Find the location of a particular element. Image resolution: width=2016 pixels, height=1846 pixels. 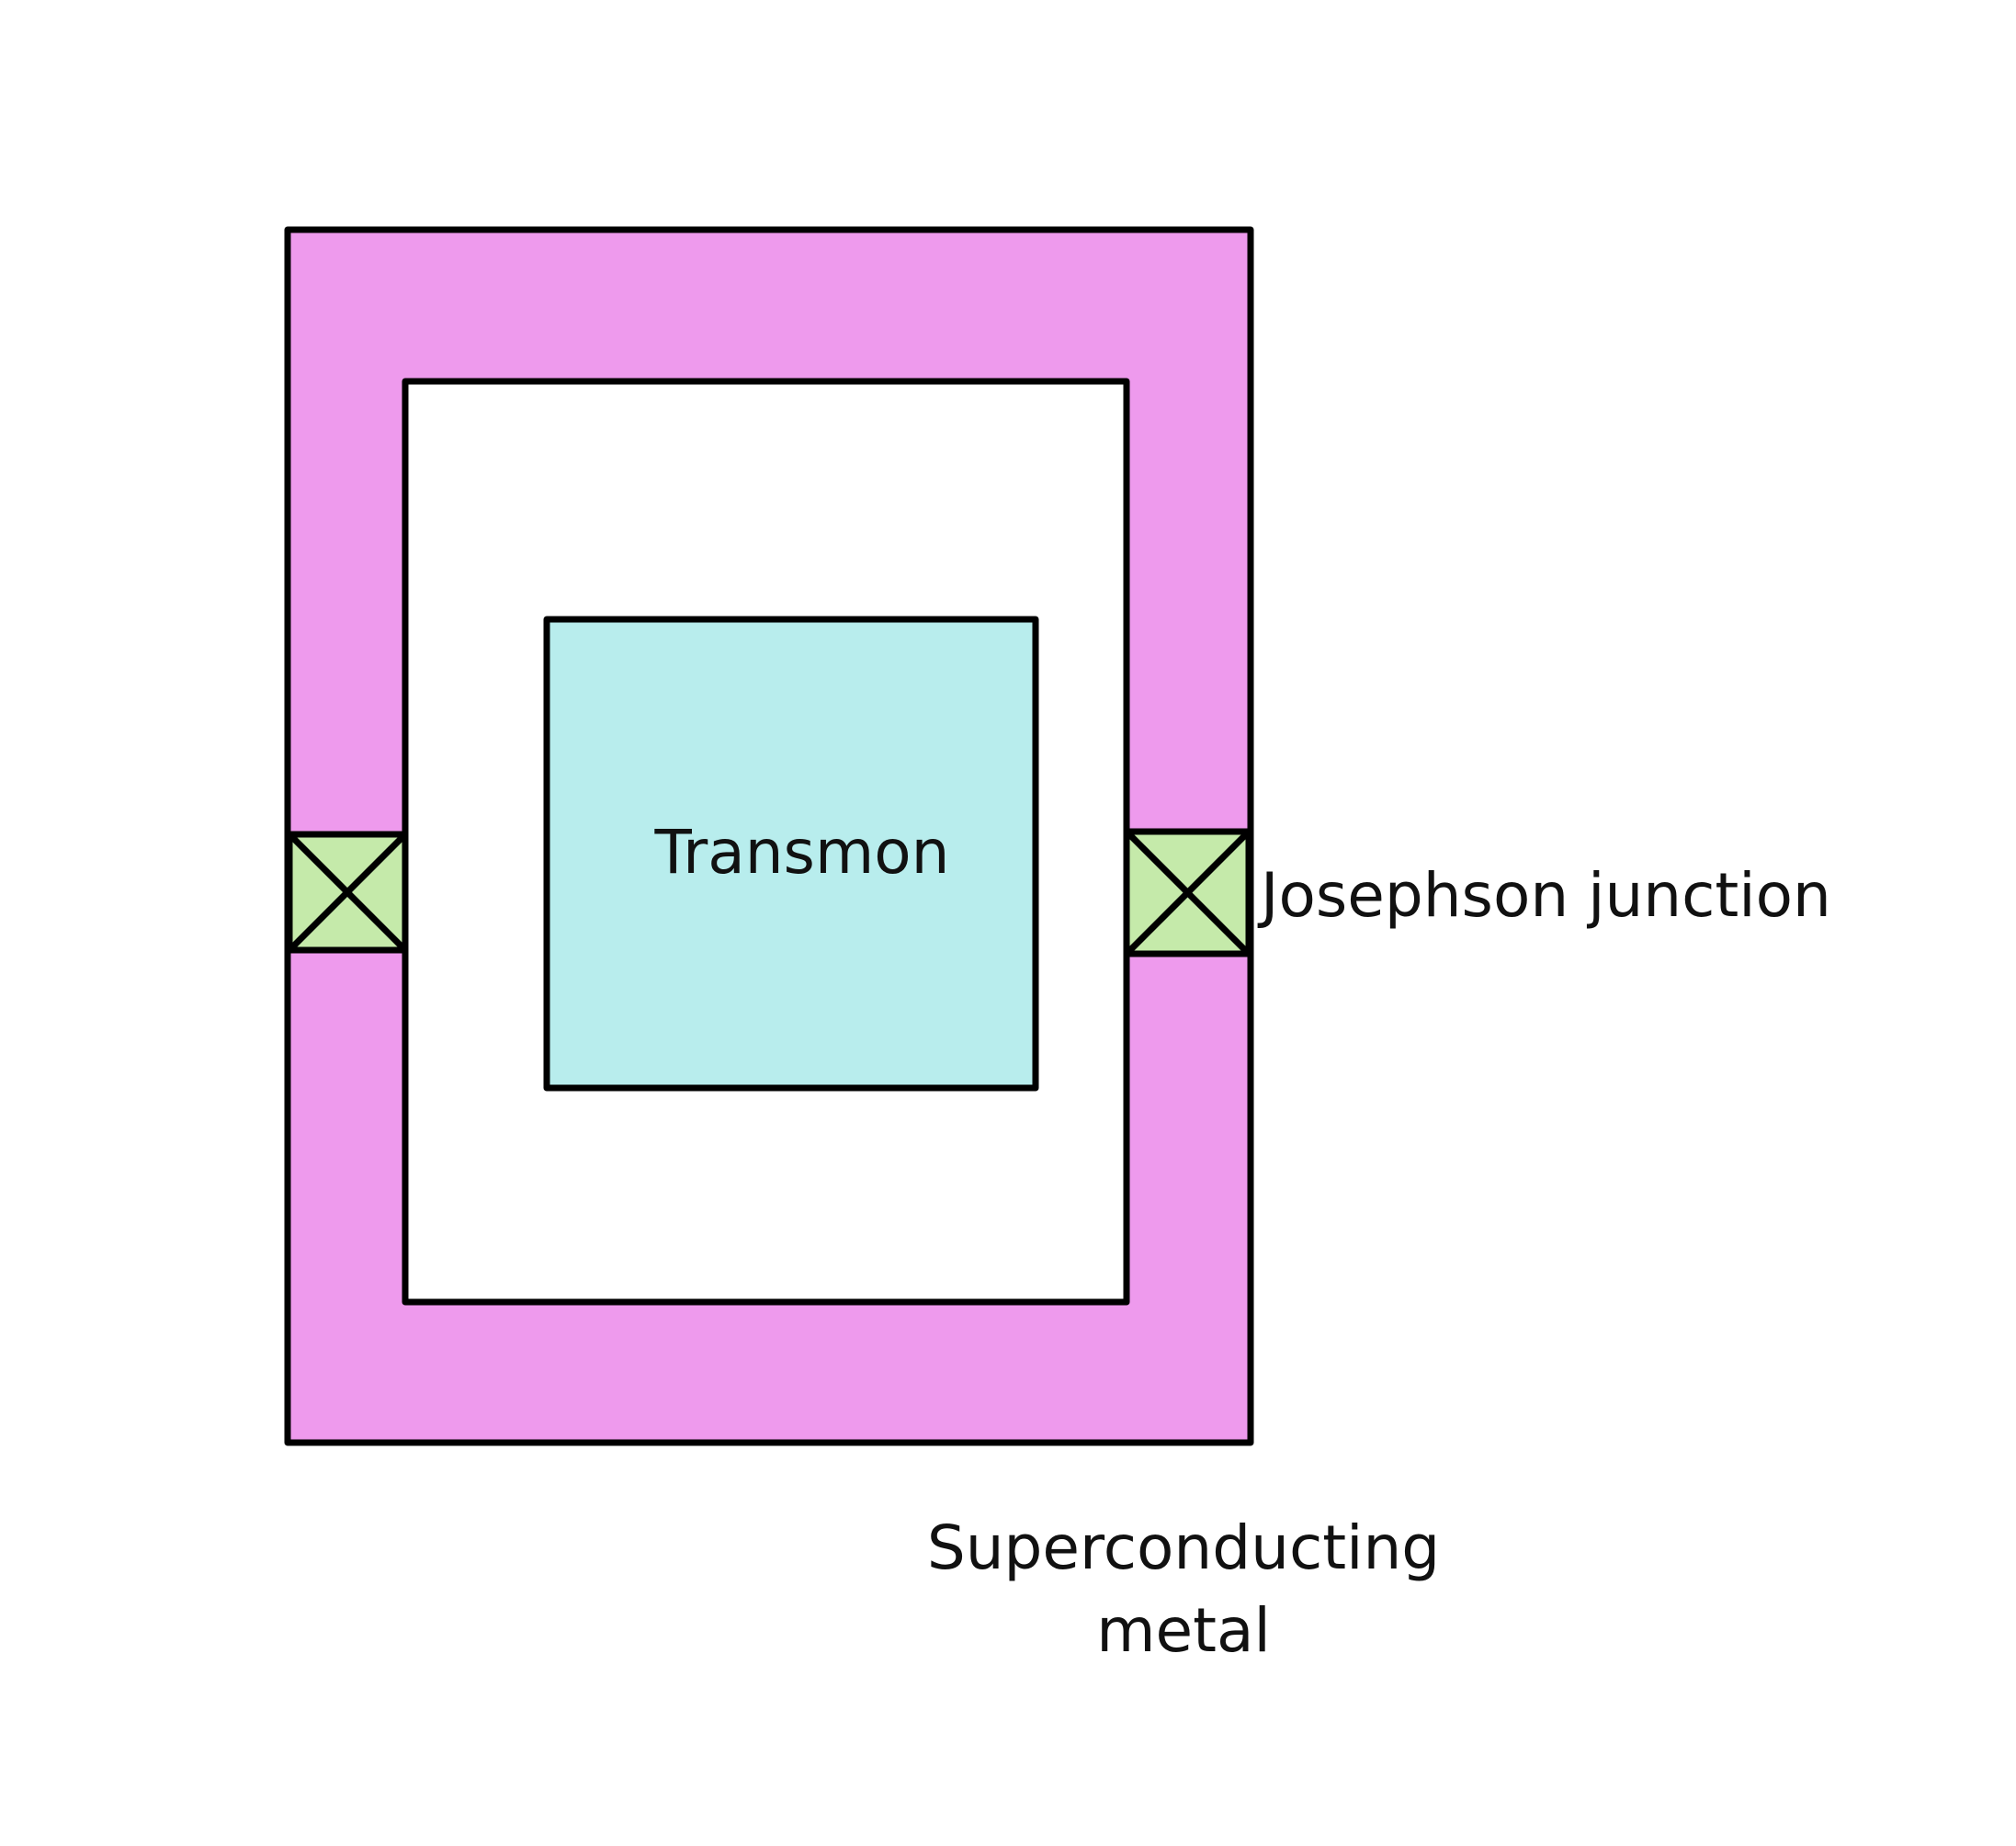

superconducting-metal-label-line2: metal is located at coordinates (1183, 1630).